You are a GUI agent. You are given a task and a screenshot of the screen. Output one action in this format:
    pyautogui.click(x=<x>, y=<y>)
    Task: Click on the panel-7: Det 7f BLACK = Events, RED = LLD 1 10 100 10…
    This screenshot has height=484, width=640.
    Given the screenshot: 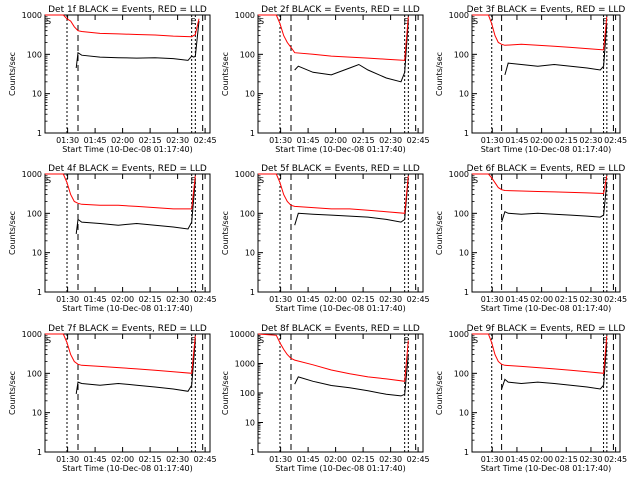 What is the action you would take?
    pyautogui.click(x=112, y=398)
    